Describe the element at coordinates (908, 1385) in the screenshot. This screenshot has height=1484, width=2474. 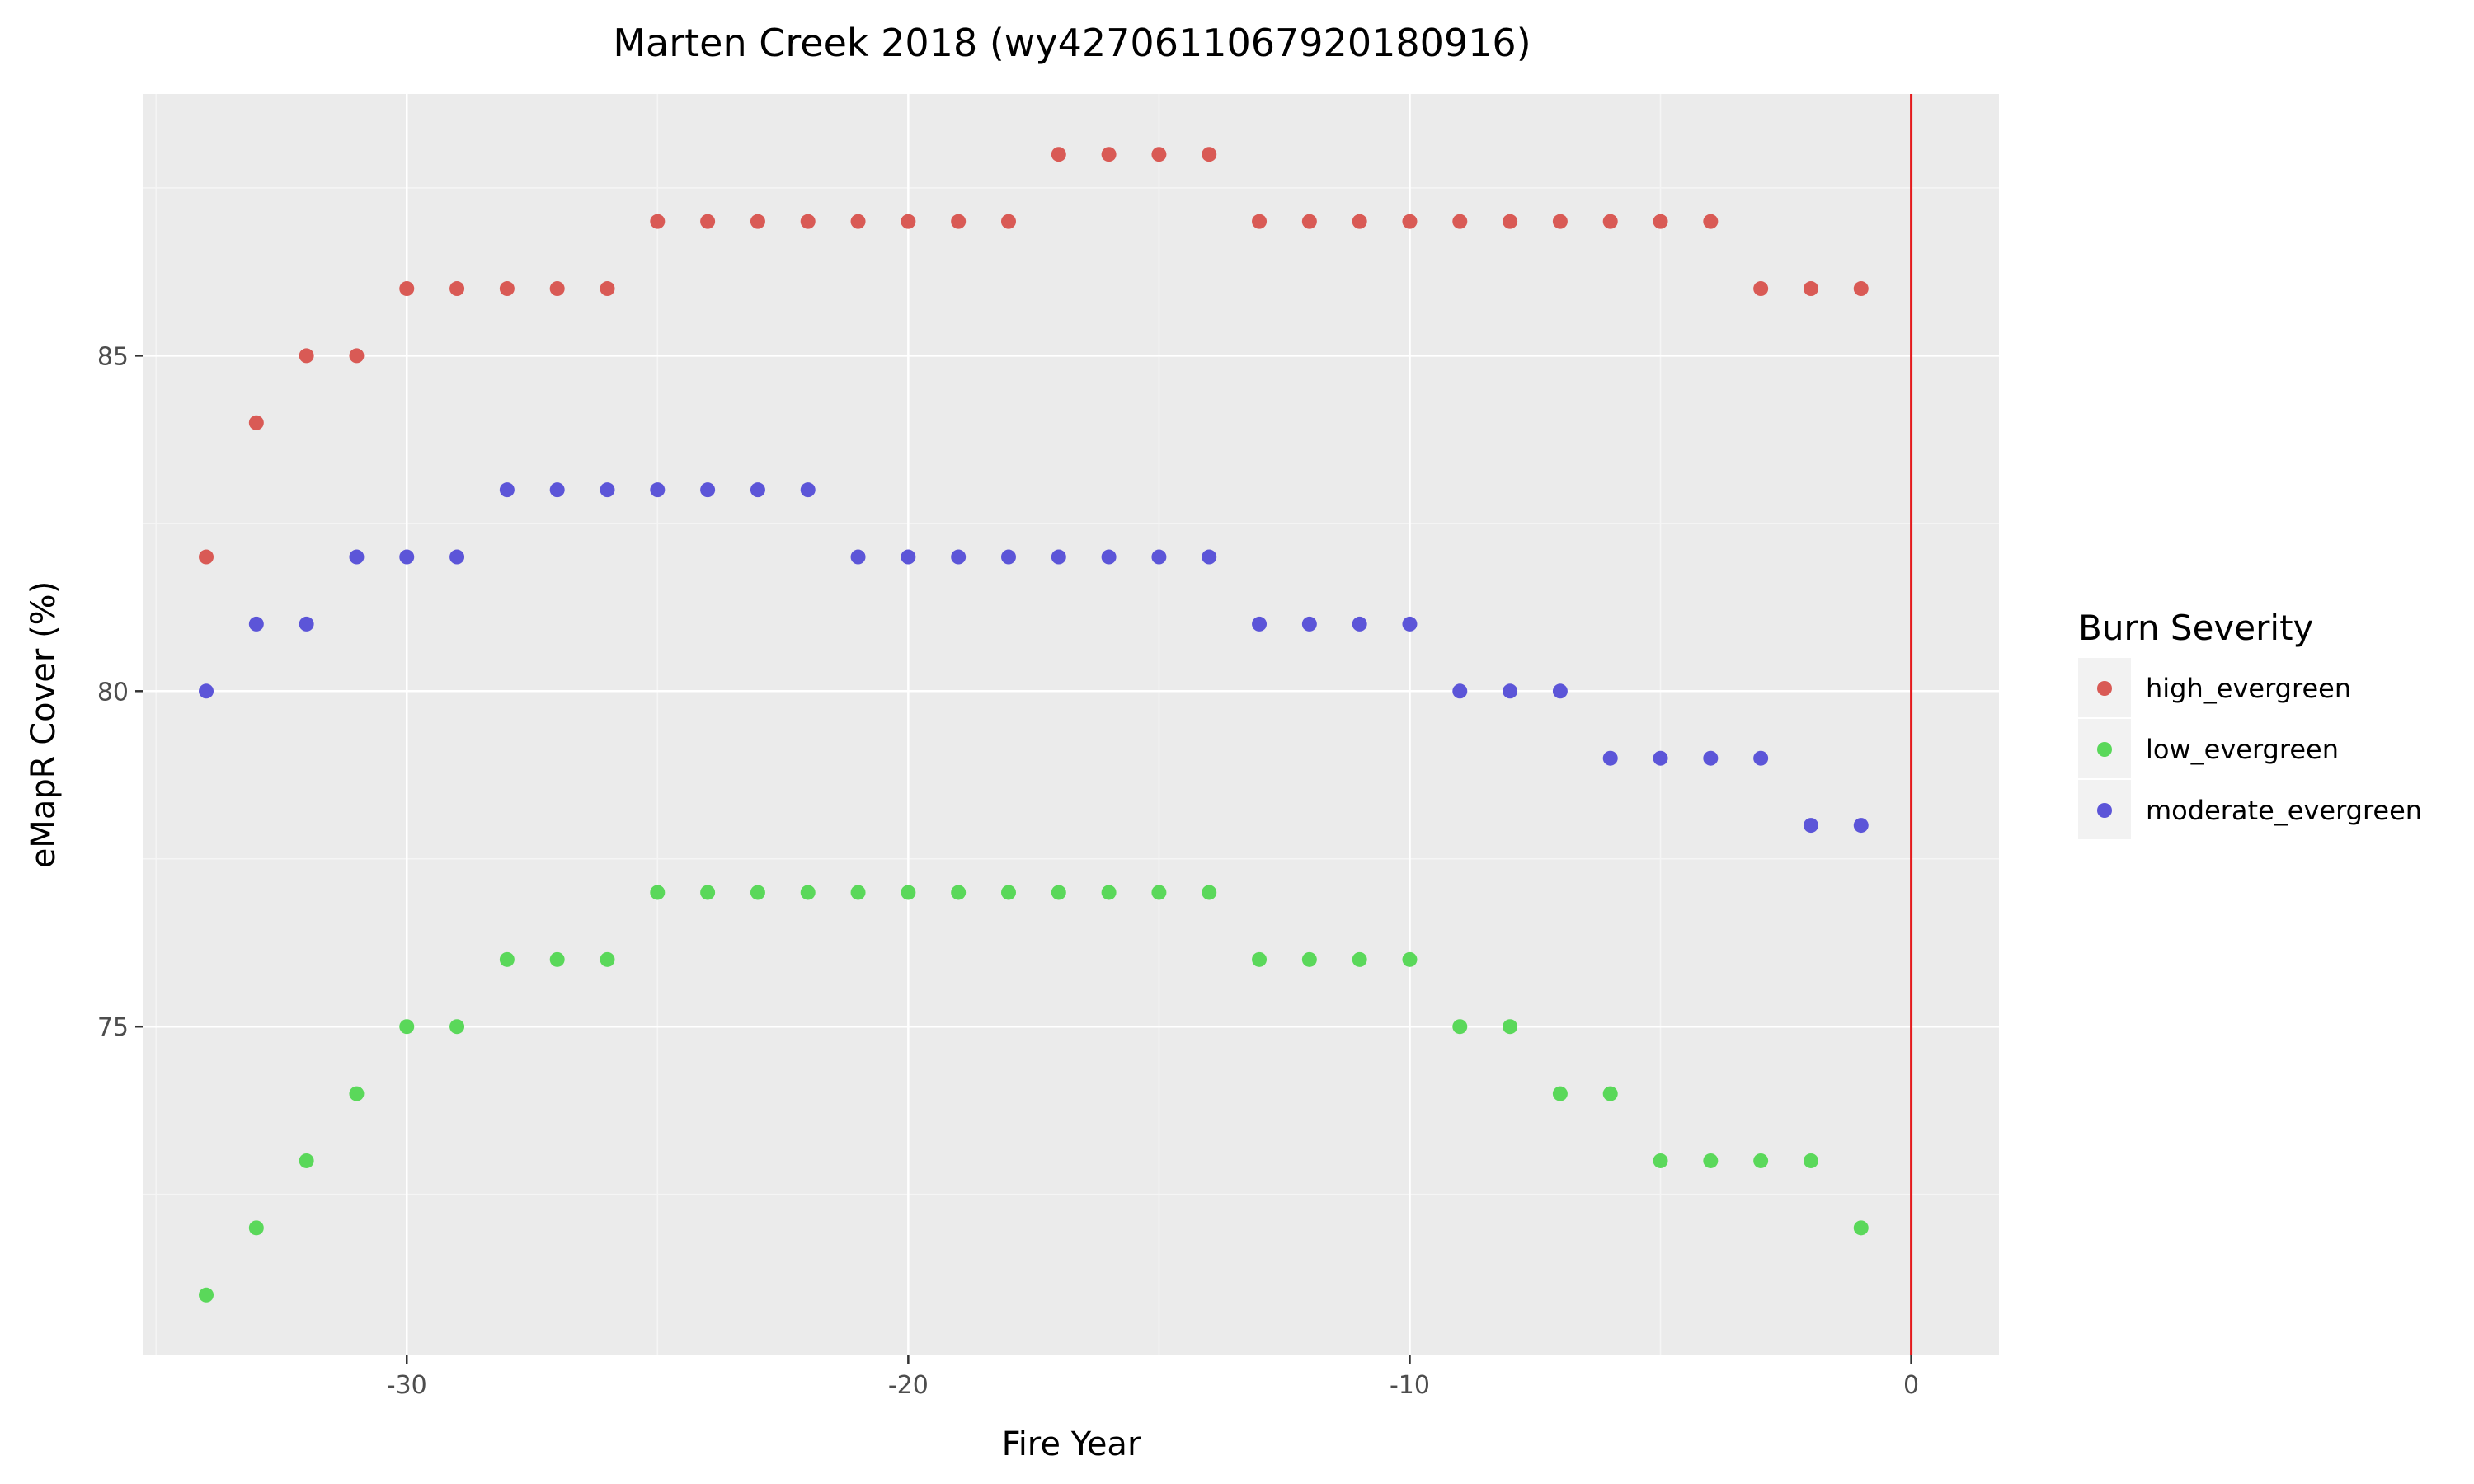
I see `x-tick-label: -20` at that location.